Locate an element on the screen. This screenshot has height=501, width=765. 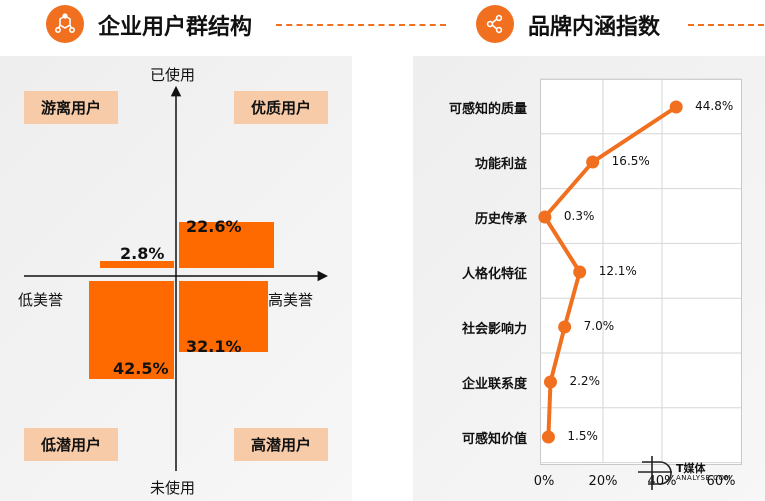
axis-label-bottom: 未使用 is located at coordinates (173, 488).